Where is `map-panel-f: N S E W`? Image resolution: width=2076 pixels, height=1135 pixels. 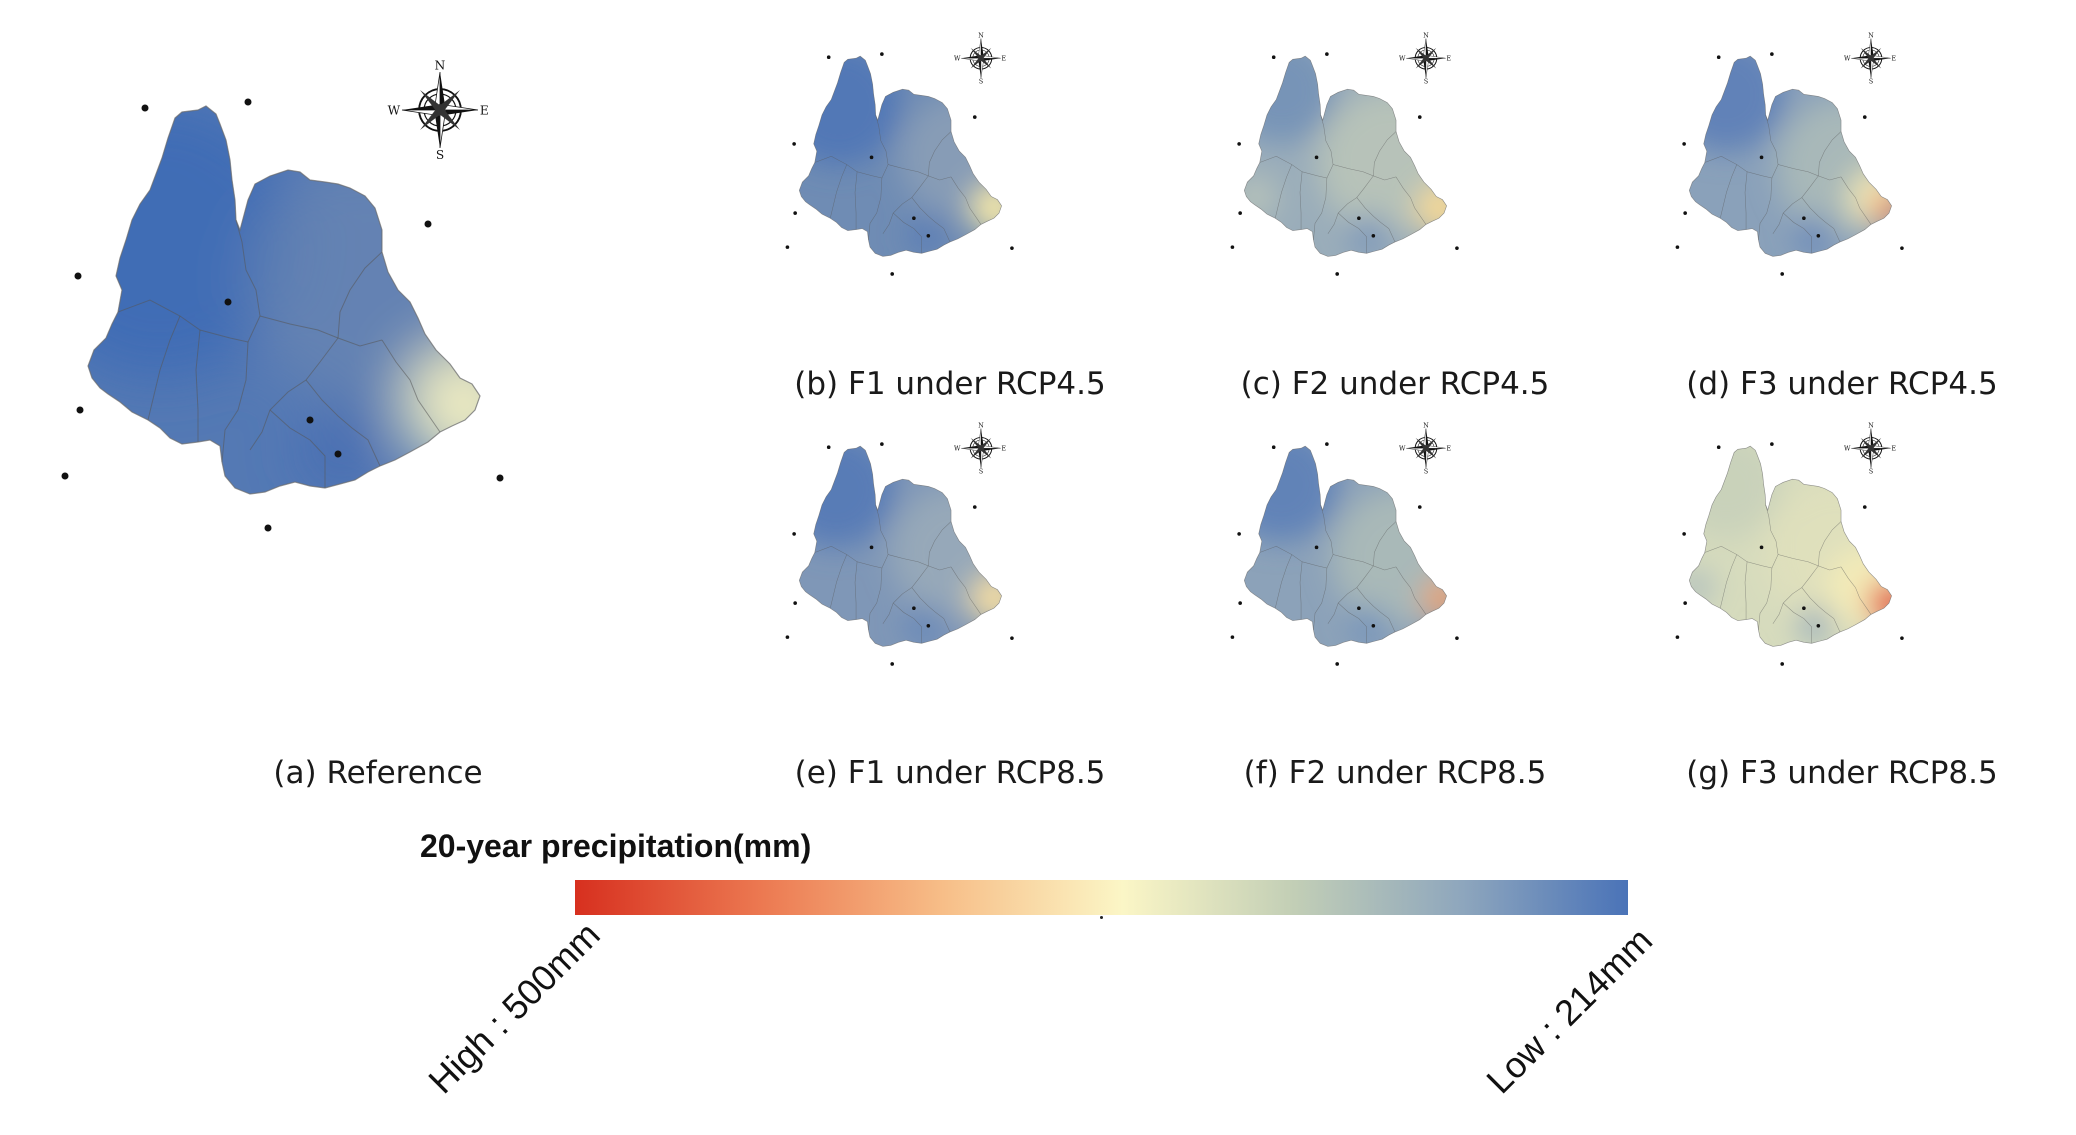 map-panel-f: N S E W is located at coordinates (1392, 583).